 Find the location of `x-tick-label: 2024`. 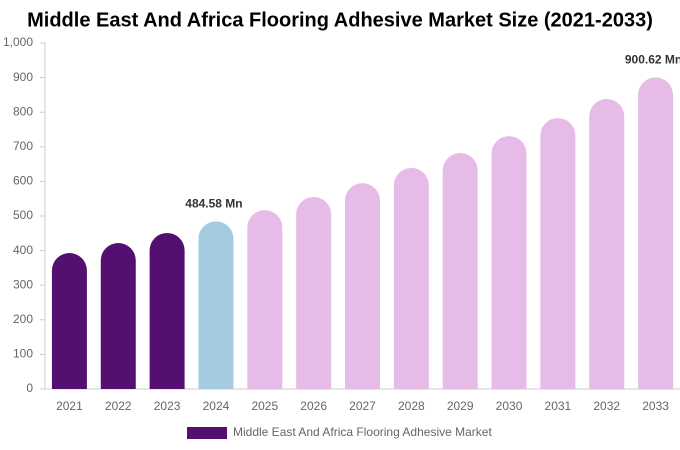

x-tick-label: 2024 is located at coordinates (216, 406).